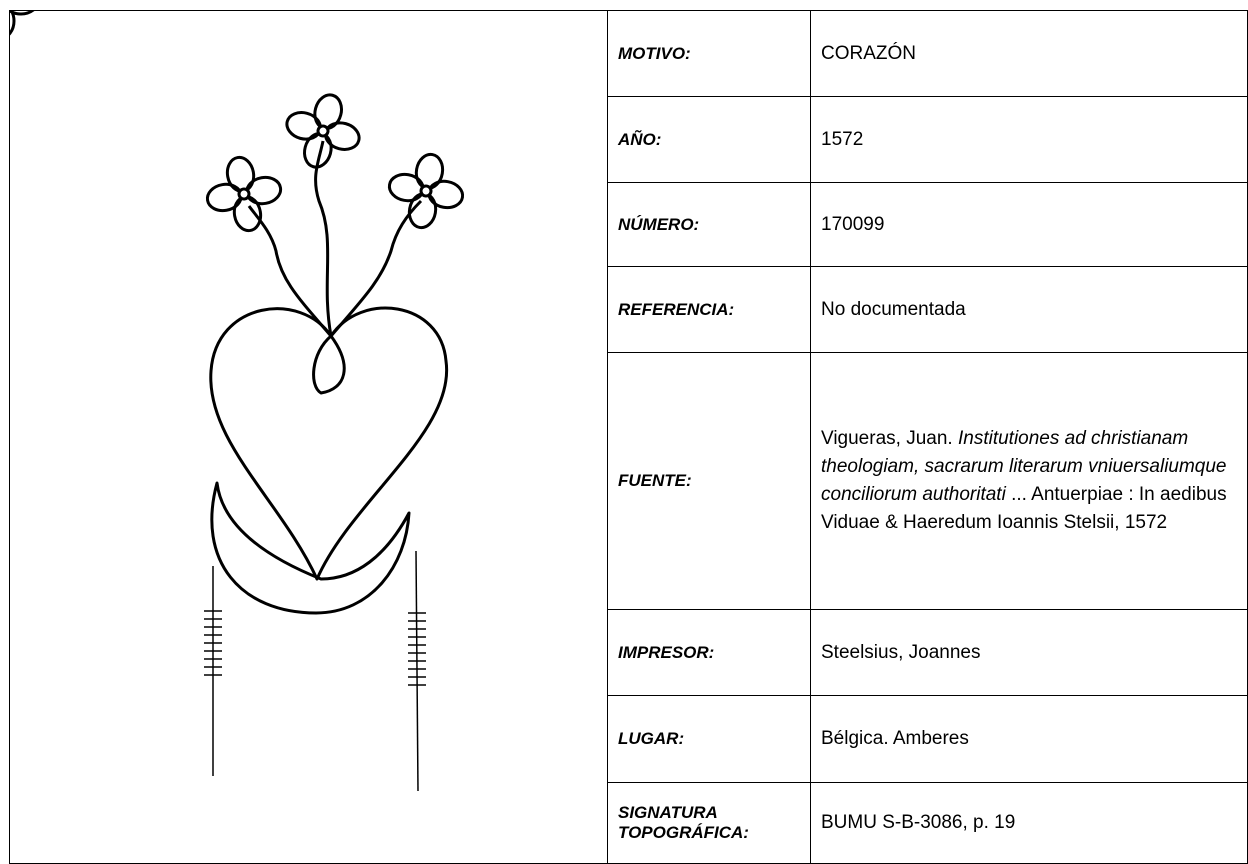 Image resolution: width=1248 pixels, height=864 pixels. I want to click on field-label: FUENTE:, so click(709, 481).